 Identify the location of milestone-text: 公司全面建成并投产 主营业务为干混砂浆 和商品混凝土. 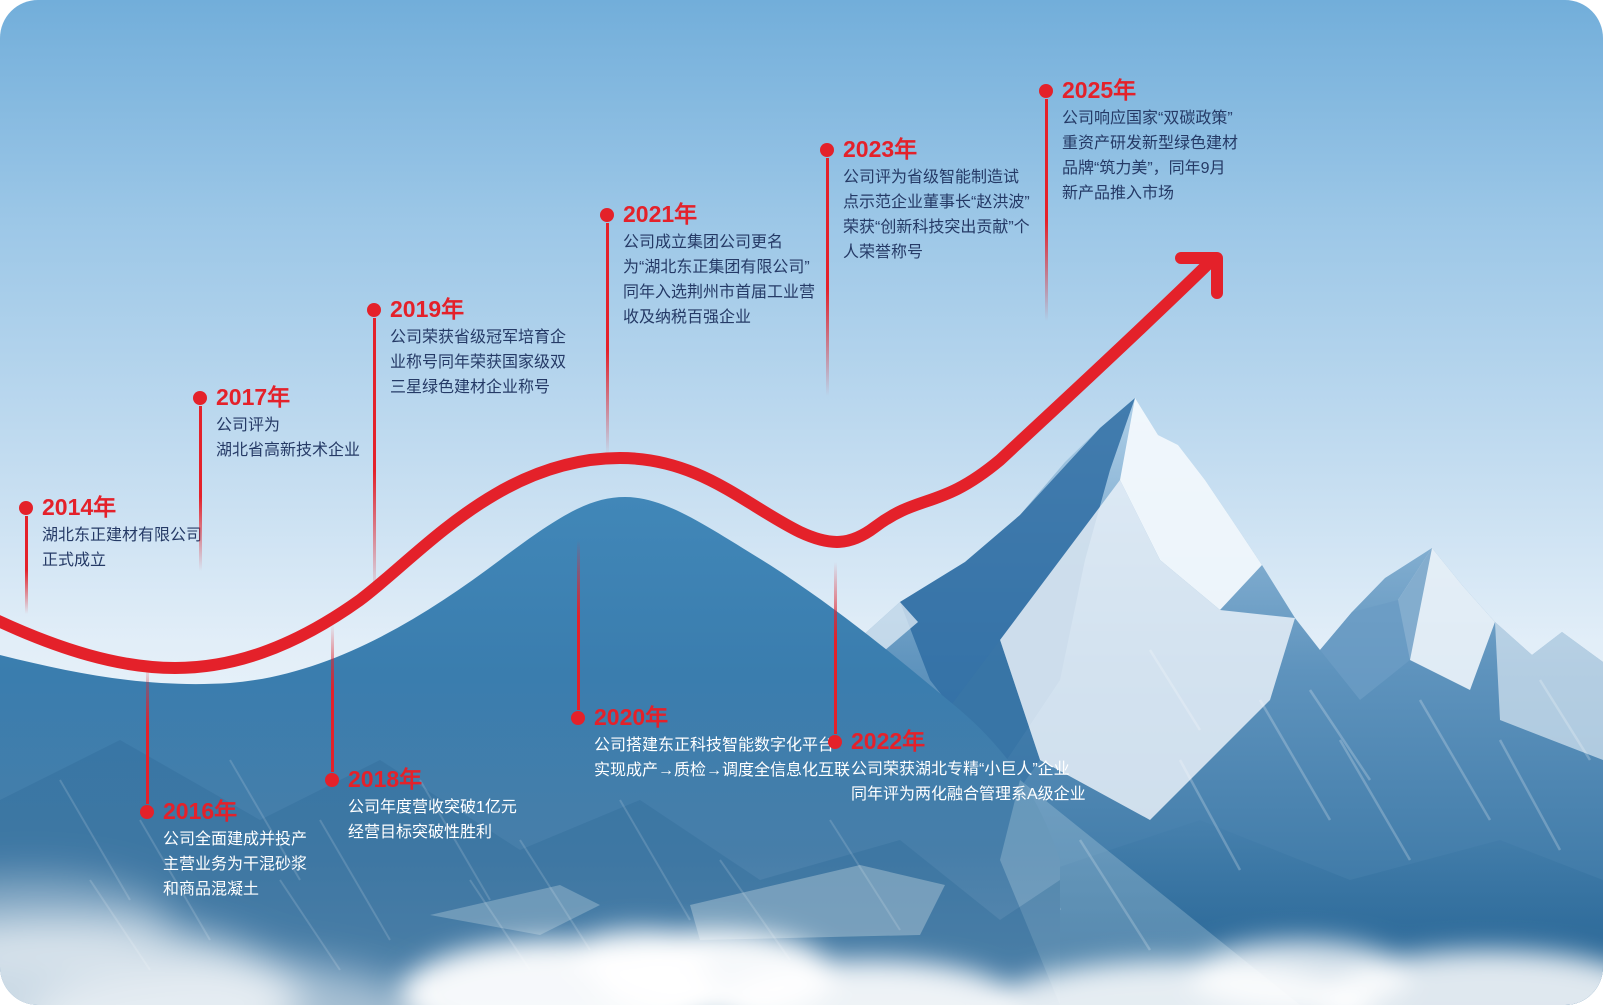
(235, 864).